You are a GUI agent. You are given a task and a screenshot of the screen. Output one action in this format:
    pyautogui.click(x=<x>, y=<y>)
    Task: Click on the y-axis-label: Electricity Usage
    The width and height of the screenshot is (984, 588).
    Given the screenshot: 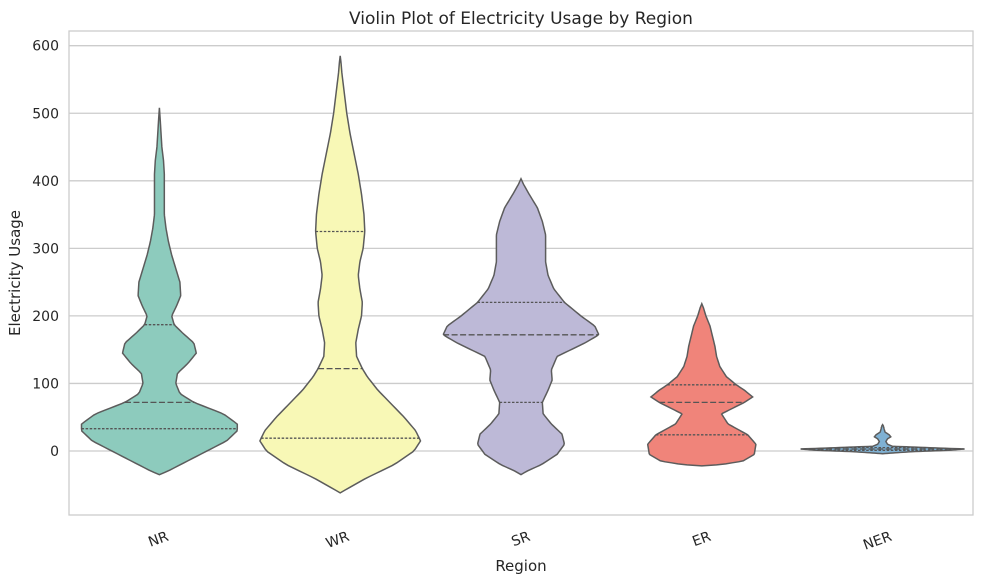 What is the action you would take?
    pyautogui.click(x=15, y=273)
    